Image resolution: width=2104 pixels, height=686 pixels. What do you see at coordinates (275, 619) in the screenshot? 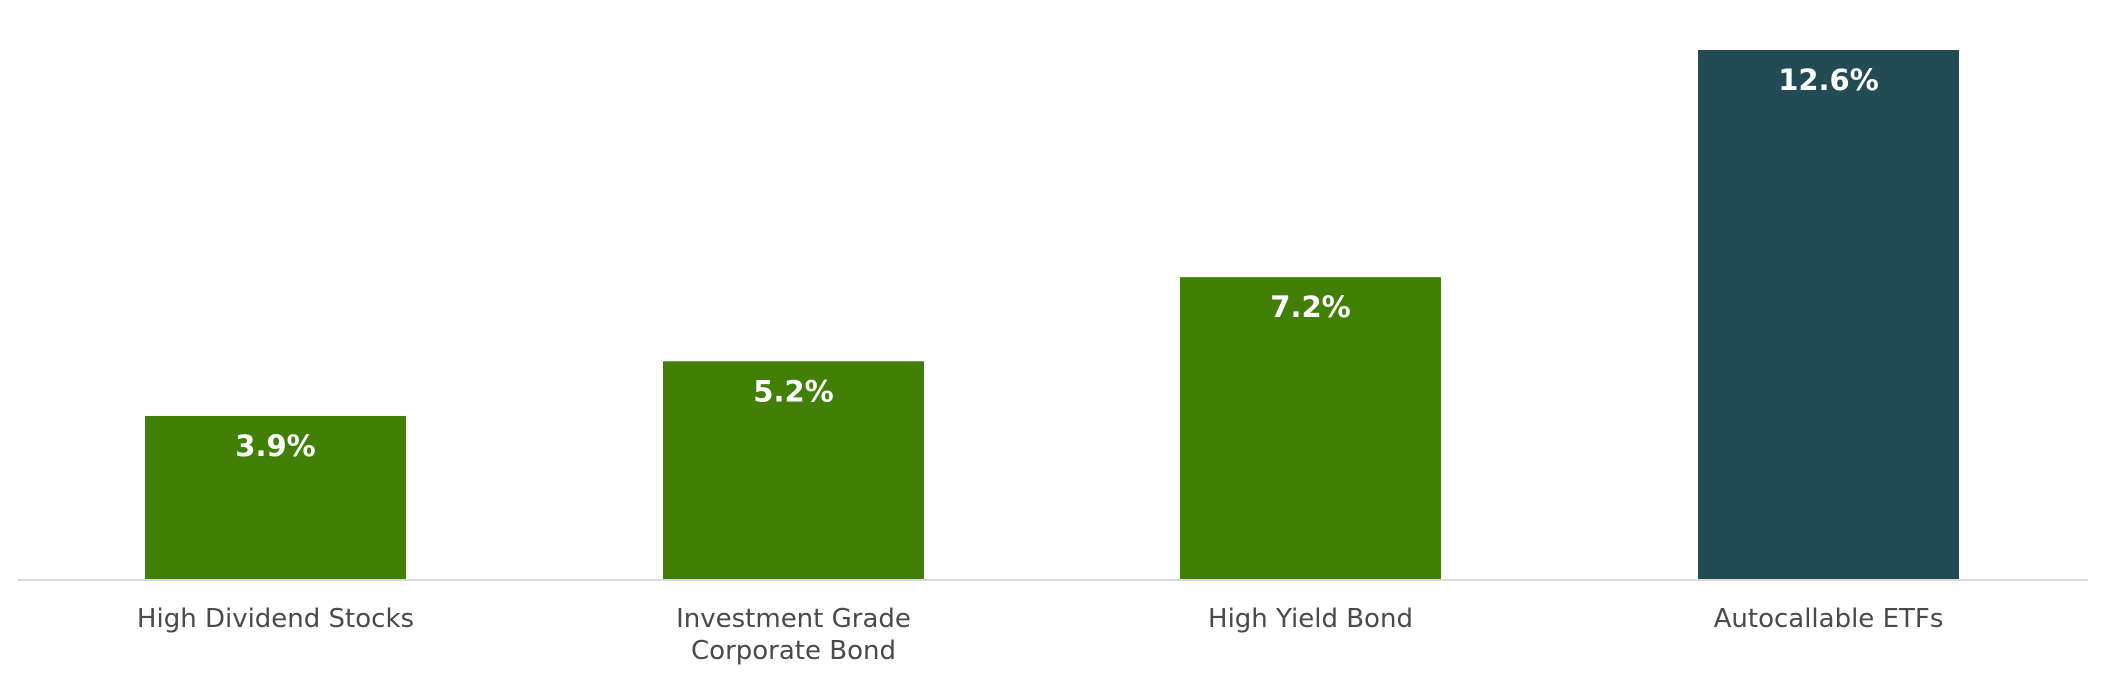
I see `category-label-0: High Dividend Stocks` at bounding box center [275, 619].